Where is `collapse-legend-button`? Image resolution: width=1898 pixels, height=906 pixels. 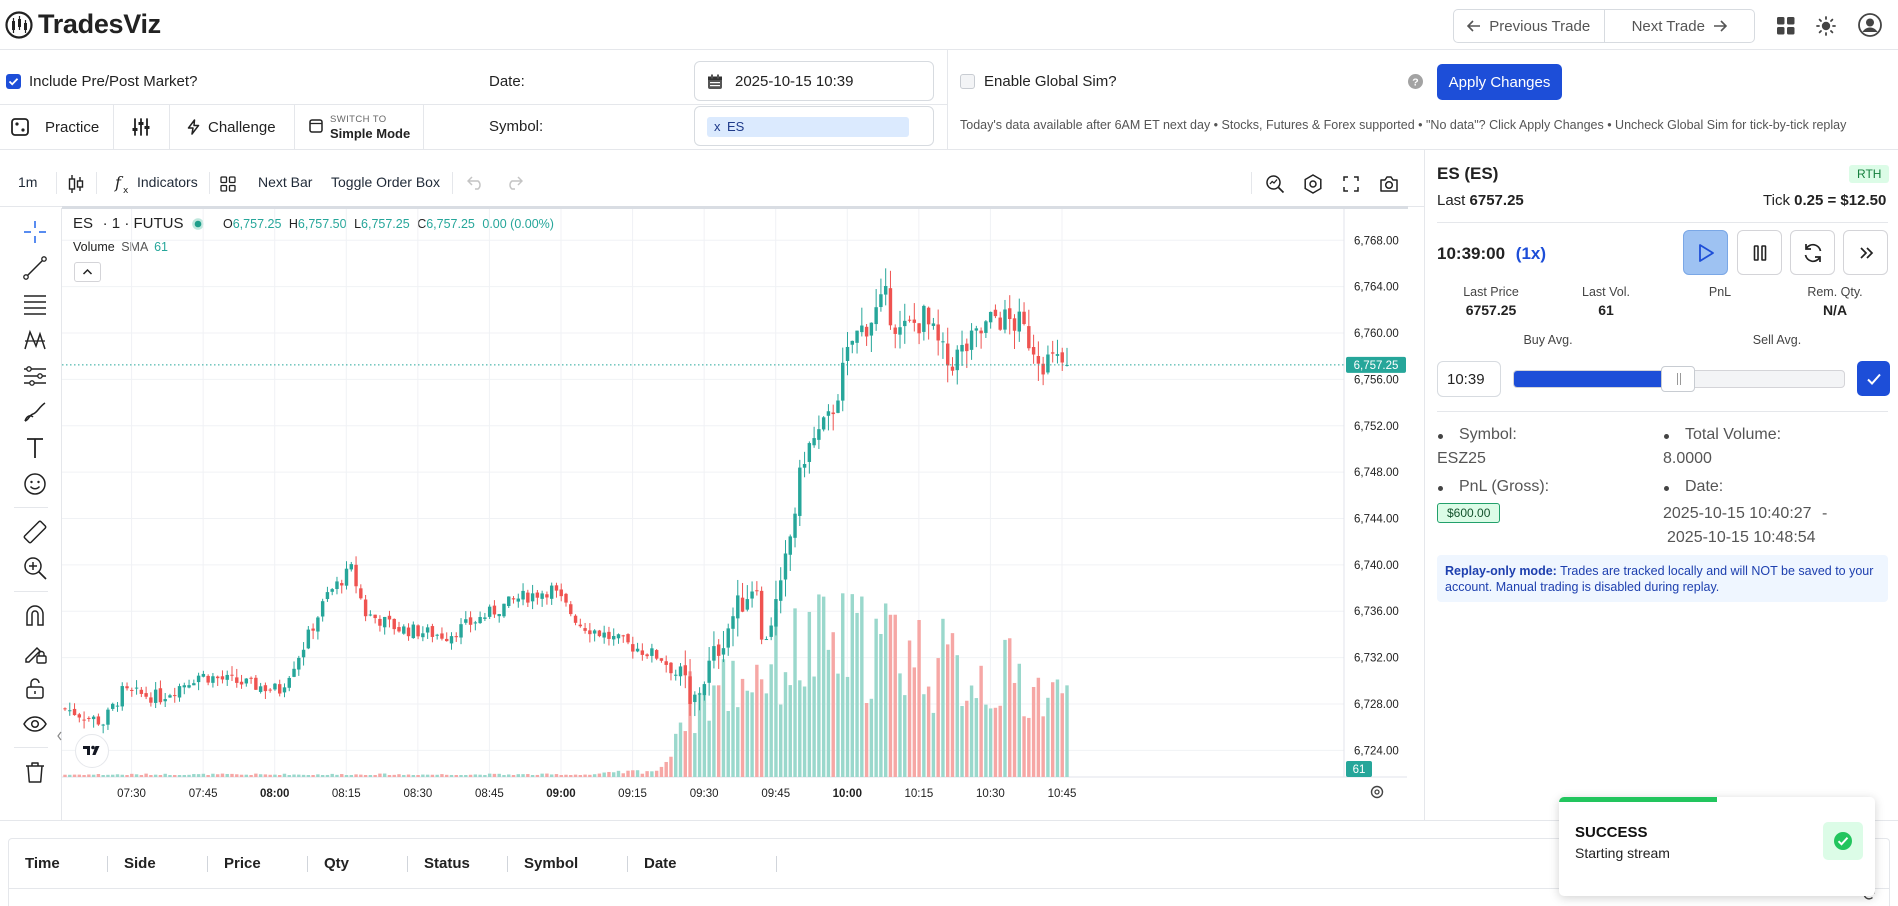 collapse-legend-button is located at coordinates (87, 272).